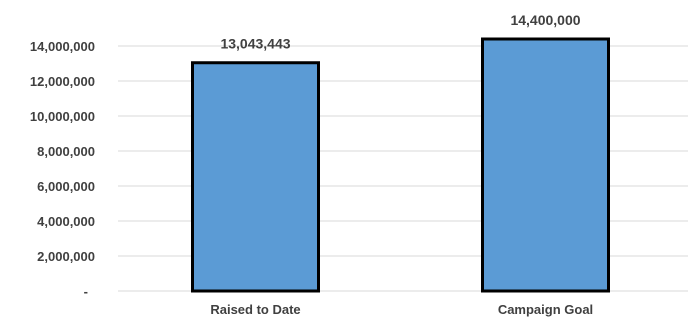 The height and width of the screenshot is (320, 697). What do you see at coordinates (400, 32) in the screenshot?
I see `data-labels: 13,043,443 14,400,000` at bounding box center [400, 32].